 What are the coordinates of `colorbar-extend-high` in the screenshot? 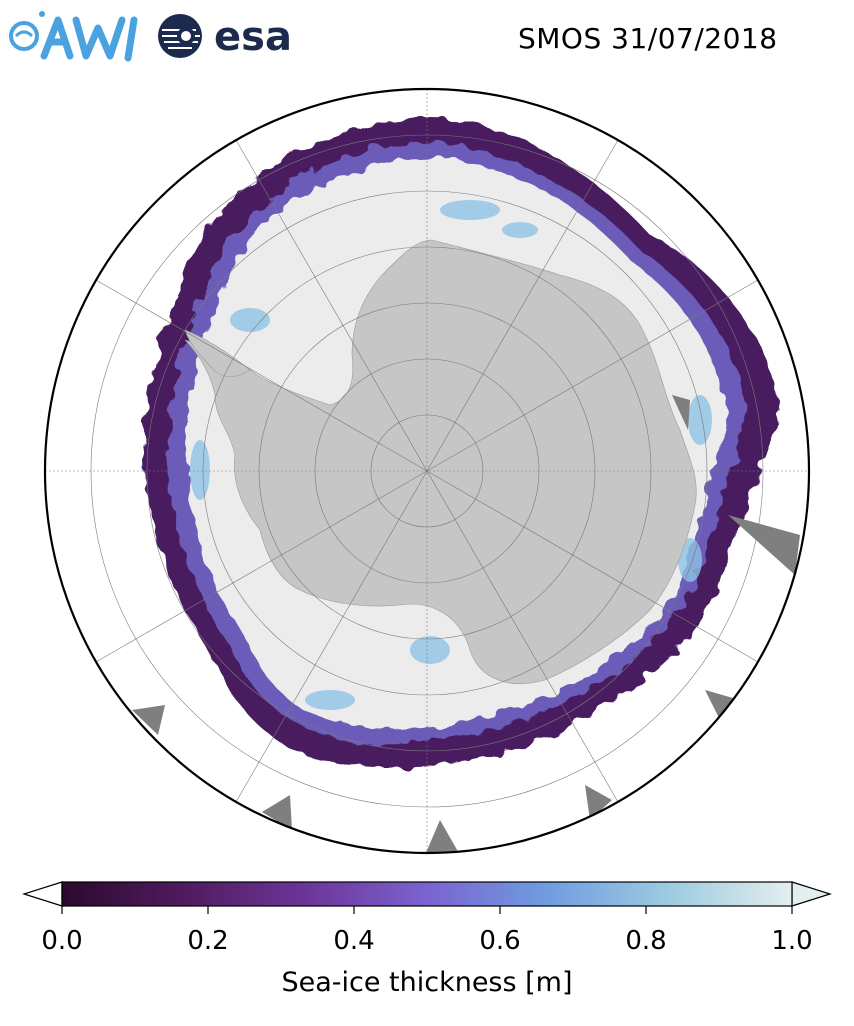 It's located at (811, 894).